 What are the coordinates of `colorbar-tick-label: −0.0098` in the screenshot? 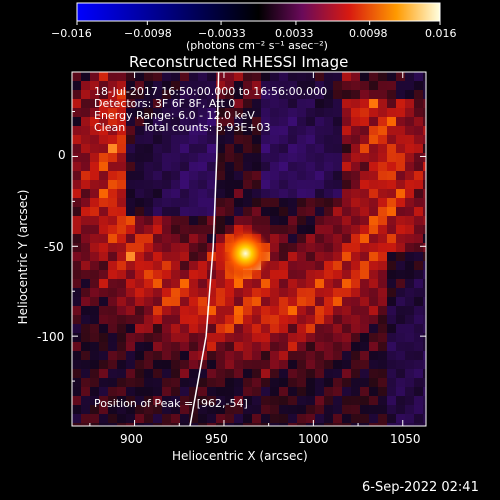 It's located at (148, 33).